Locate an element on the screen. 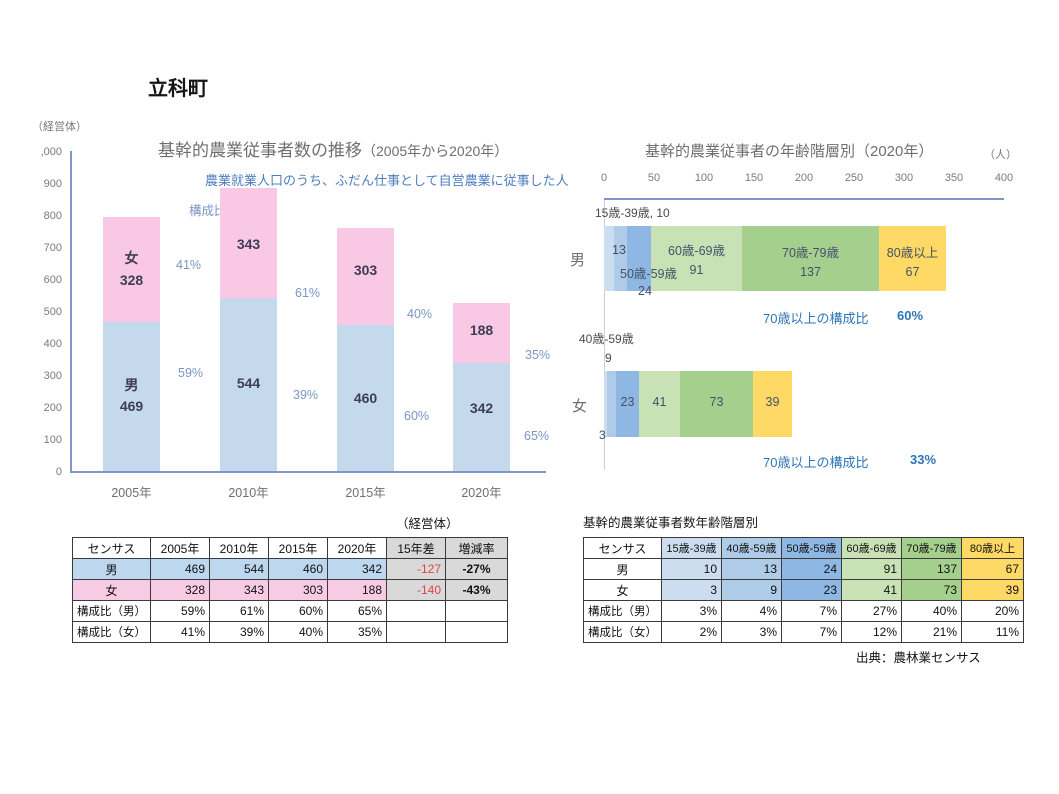  table-cell: 342 is located at coordinates (357, 569).